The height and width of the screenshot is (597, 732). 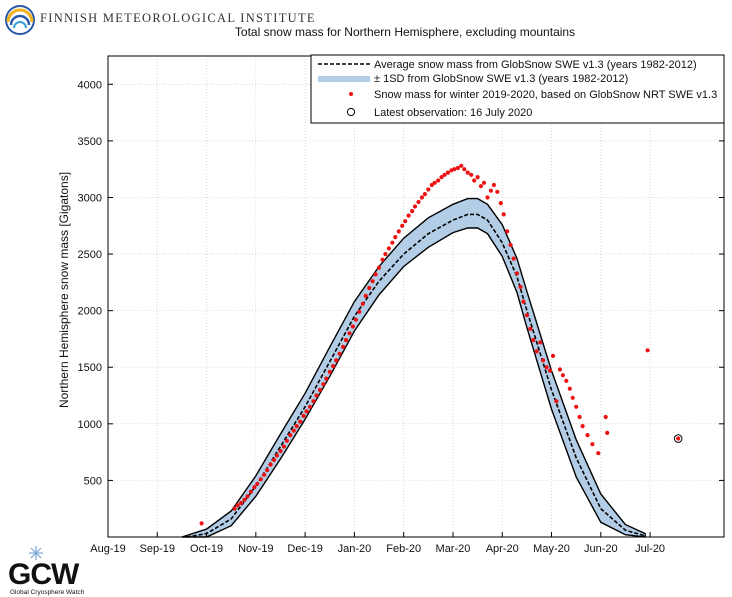 What do you see at coordinates (90, 85) in the screenshot?
I see `y-tick-label: 4000` at bounding box center [90, 85].